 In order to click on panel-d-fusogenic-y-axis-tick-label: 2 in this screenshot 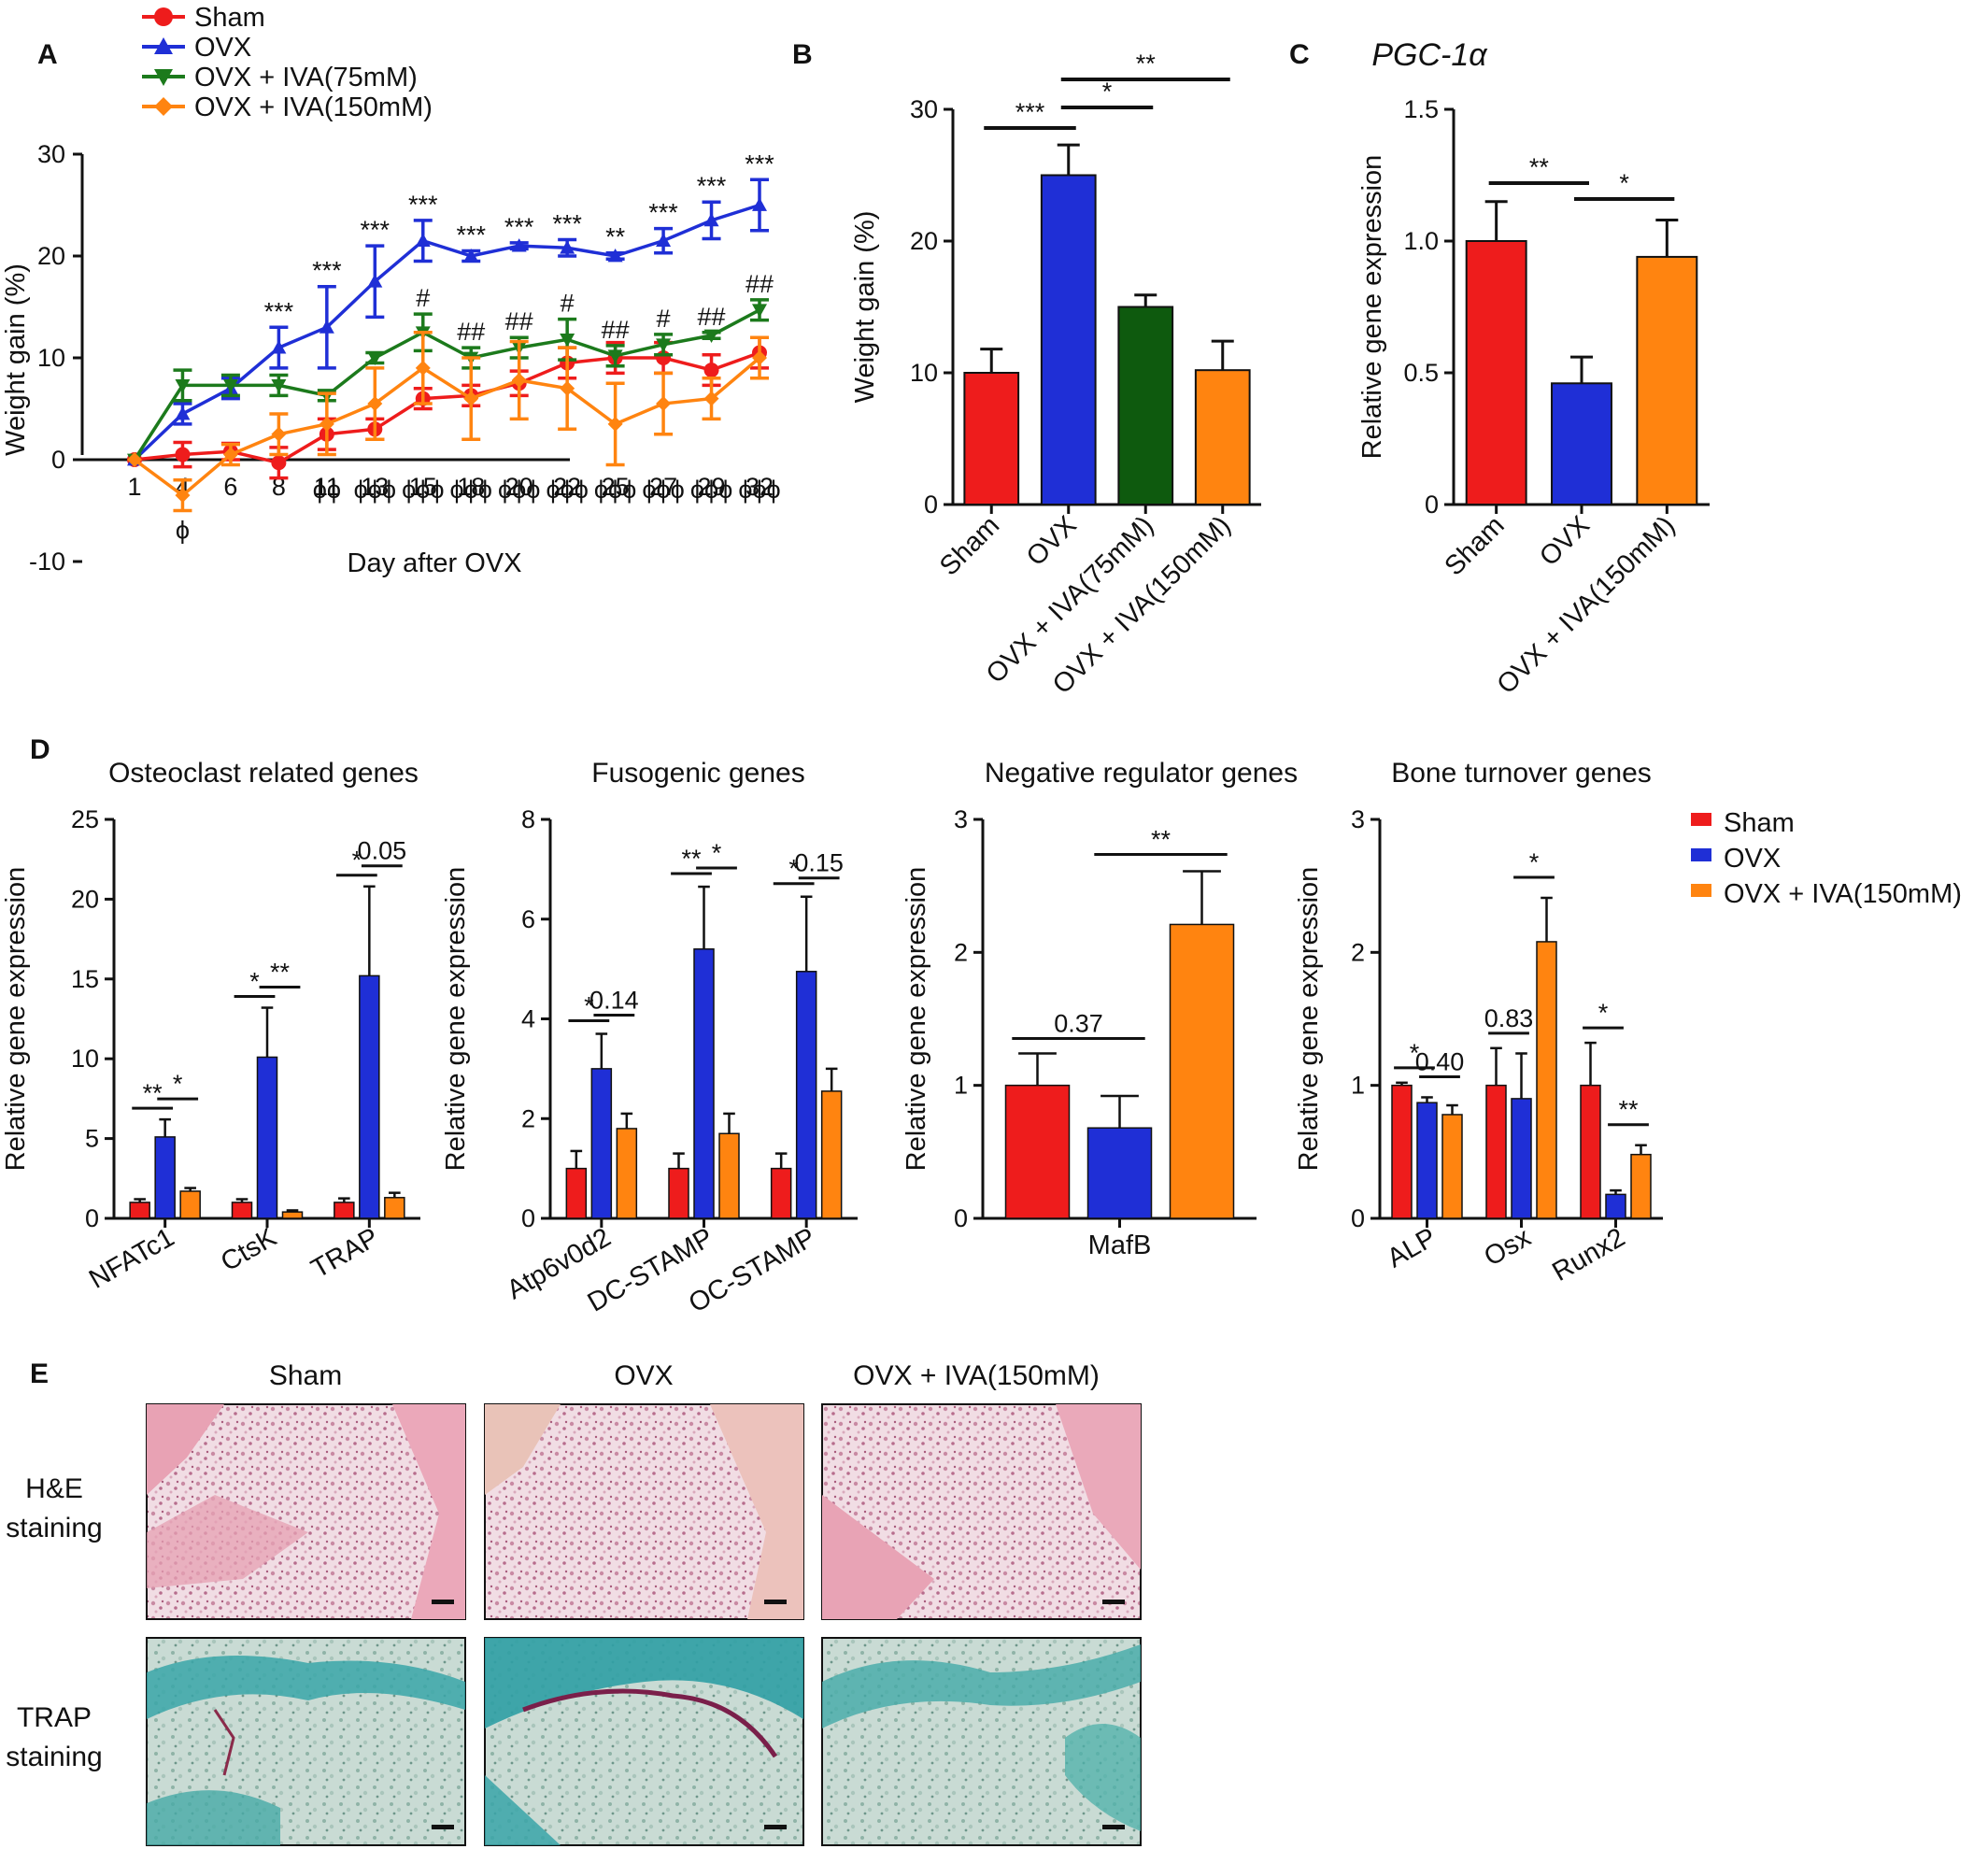, I will do `click(528, 1118)`.